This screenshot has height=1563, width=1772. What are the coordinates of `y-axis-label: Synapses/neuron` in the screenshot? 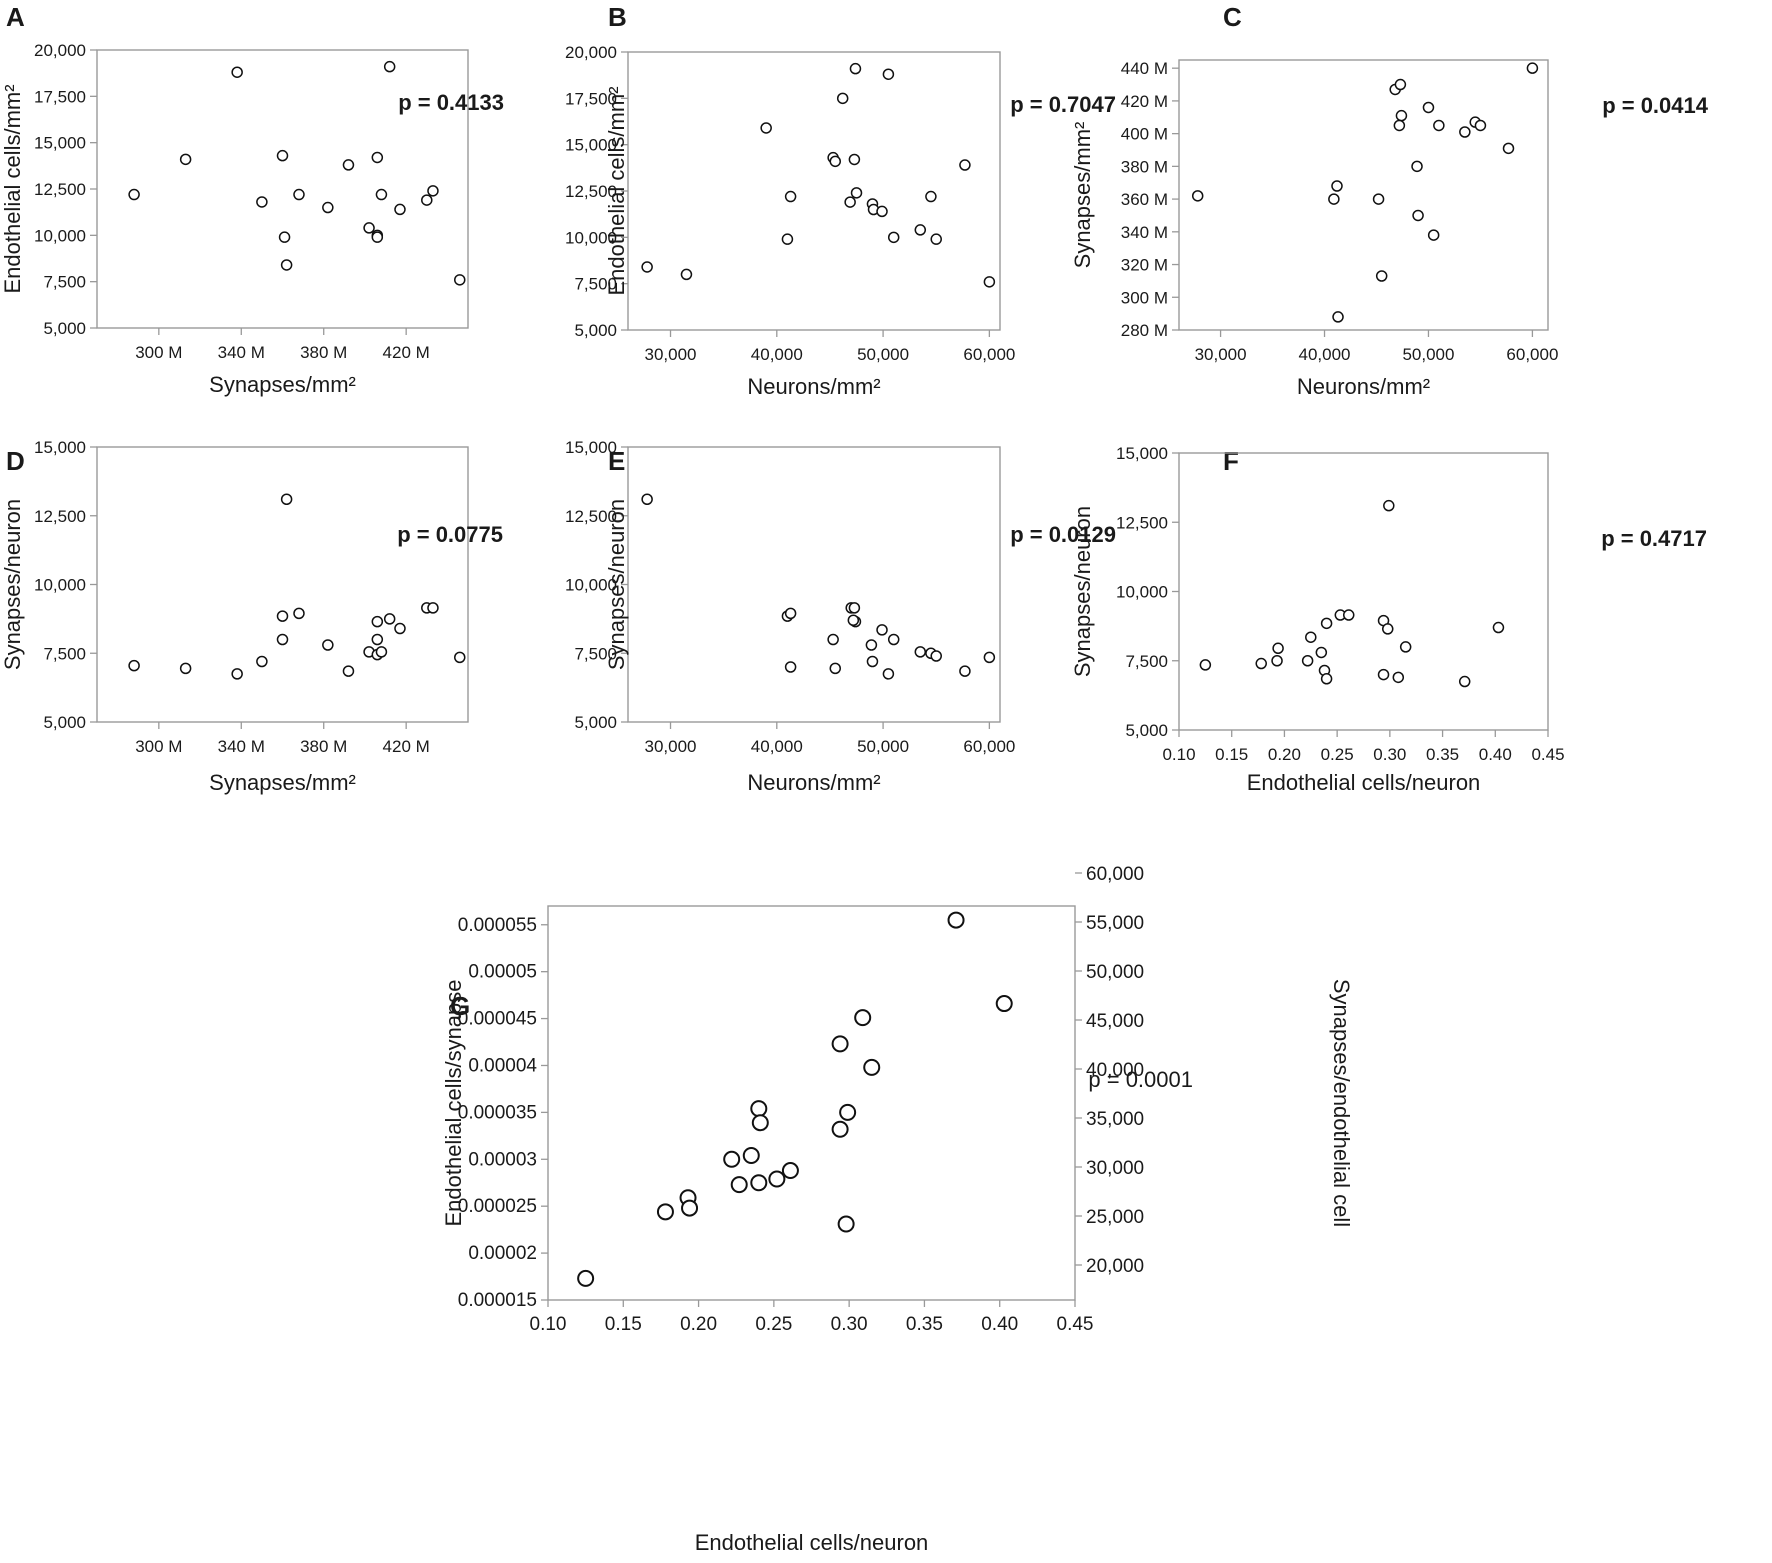 It's located at (616, 584).